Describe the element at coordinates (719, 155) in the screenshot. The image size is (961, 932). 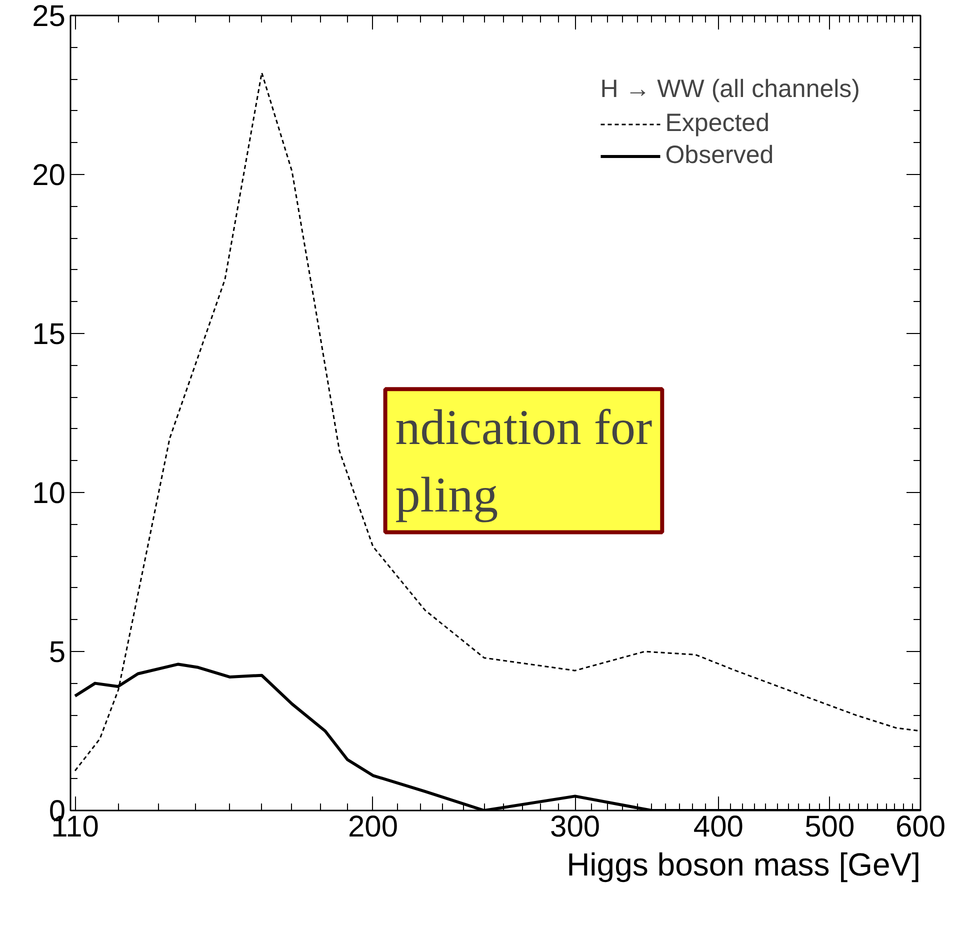
I see `legend-label: Observed` at that location.